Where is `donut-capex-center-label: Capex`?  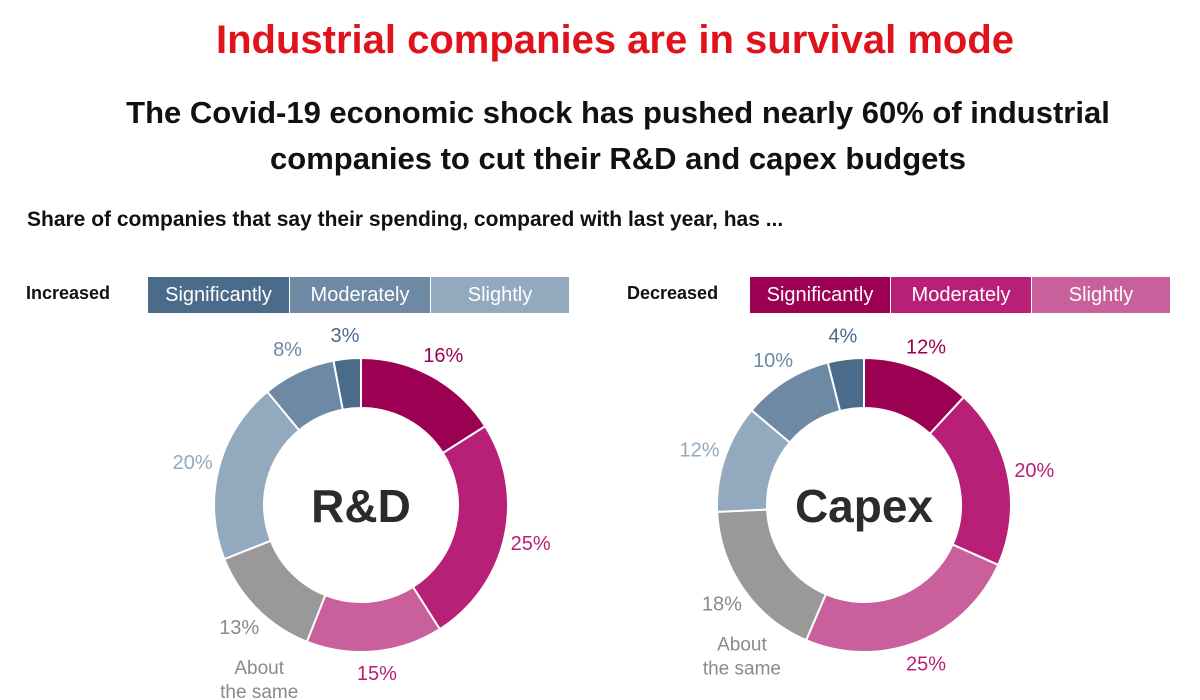
donut-capex-center-label: Capex is located at coordinates (864, 506).